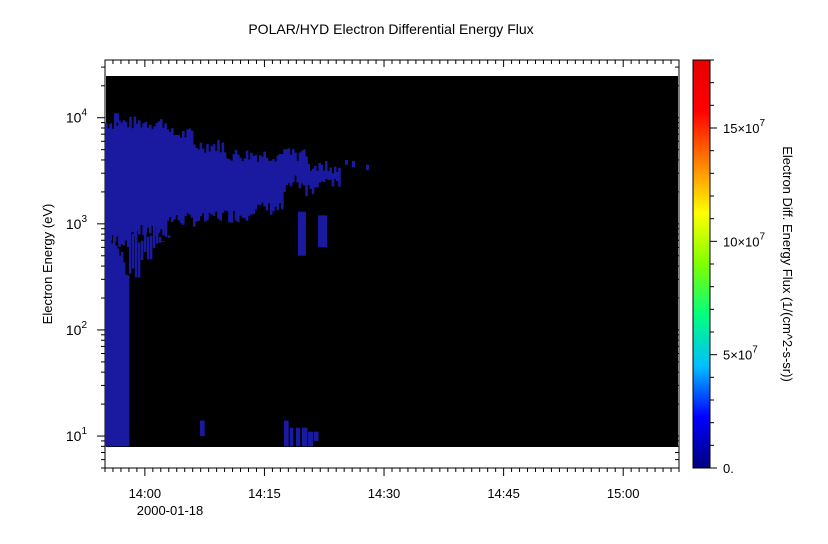 The width and height of the screenshot is (828, 544). What do you see at coordinates (738, 267) in the screenshot?
I see `colorbar-axis: 0. 5×107 10×107 15×107` at bounding box center [738, 267].